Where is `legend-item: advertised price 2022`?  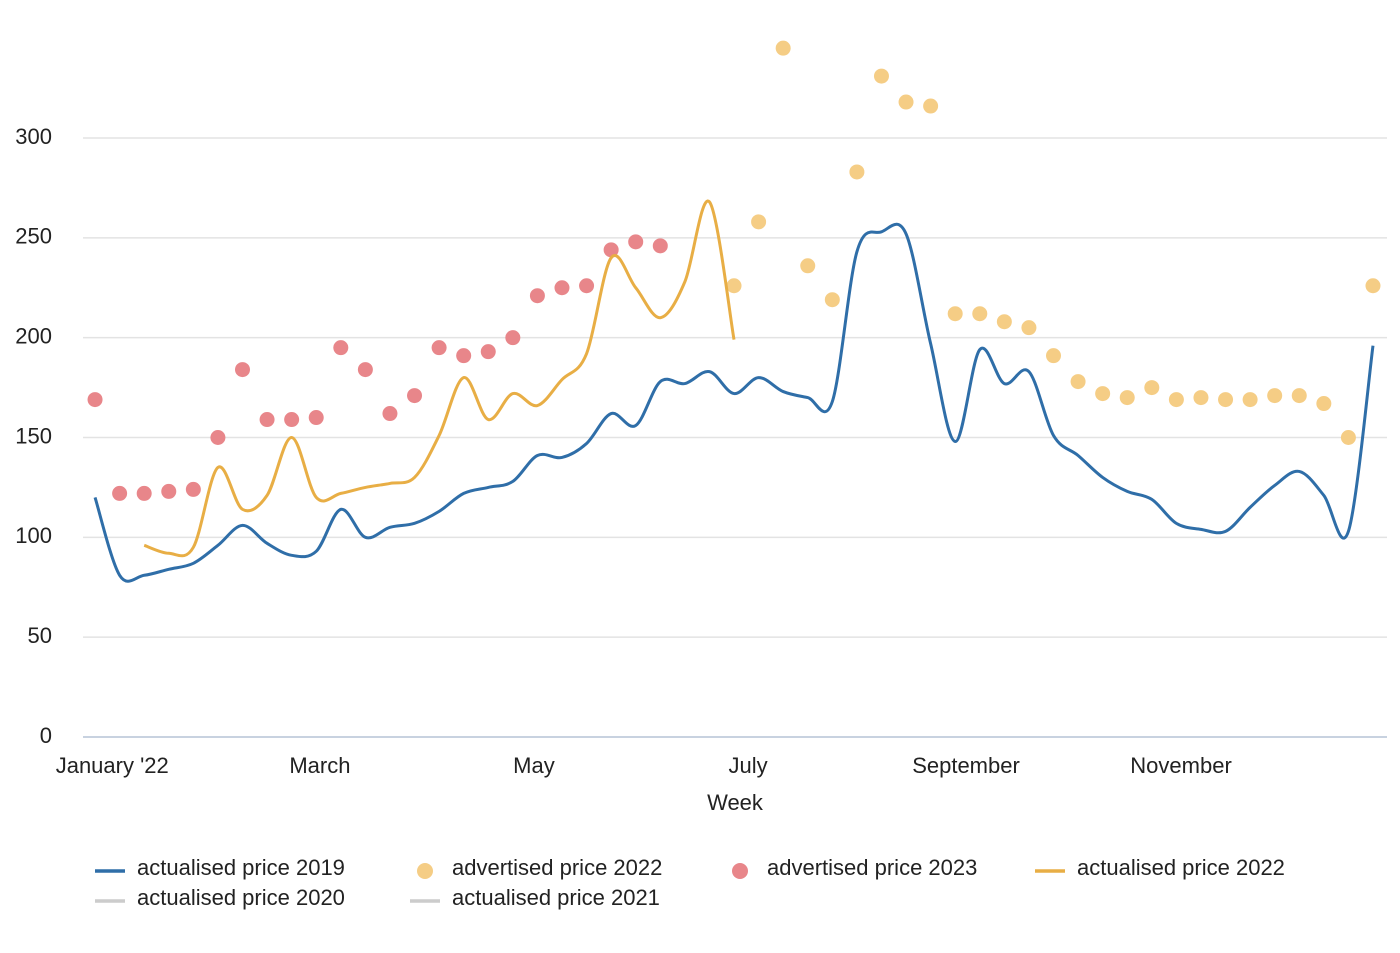 legend-item: advertised price 2022 is located at coordinates (539, 867).